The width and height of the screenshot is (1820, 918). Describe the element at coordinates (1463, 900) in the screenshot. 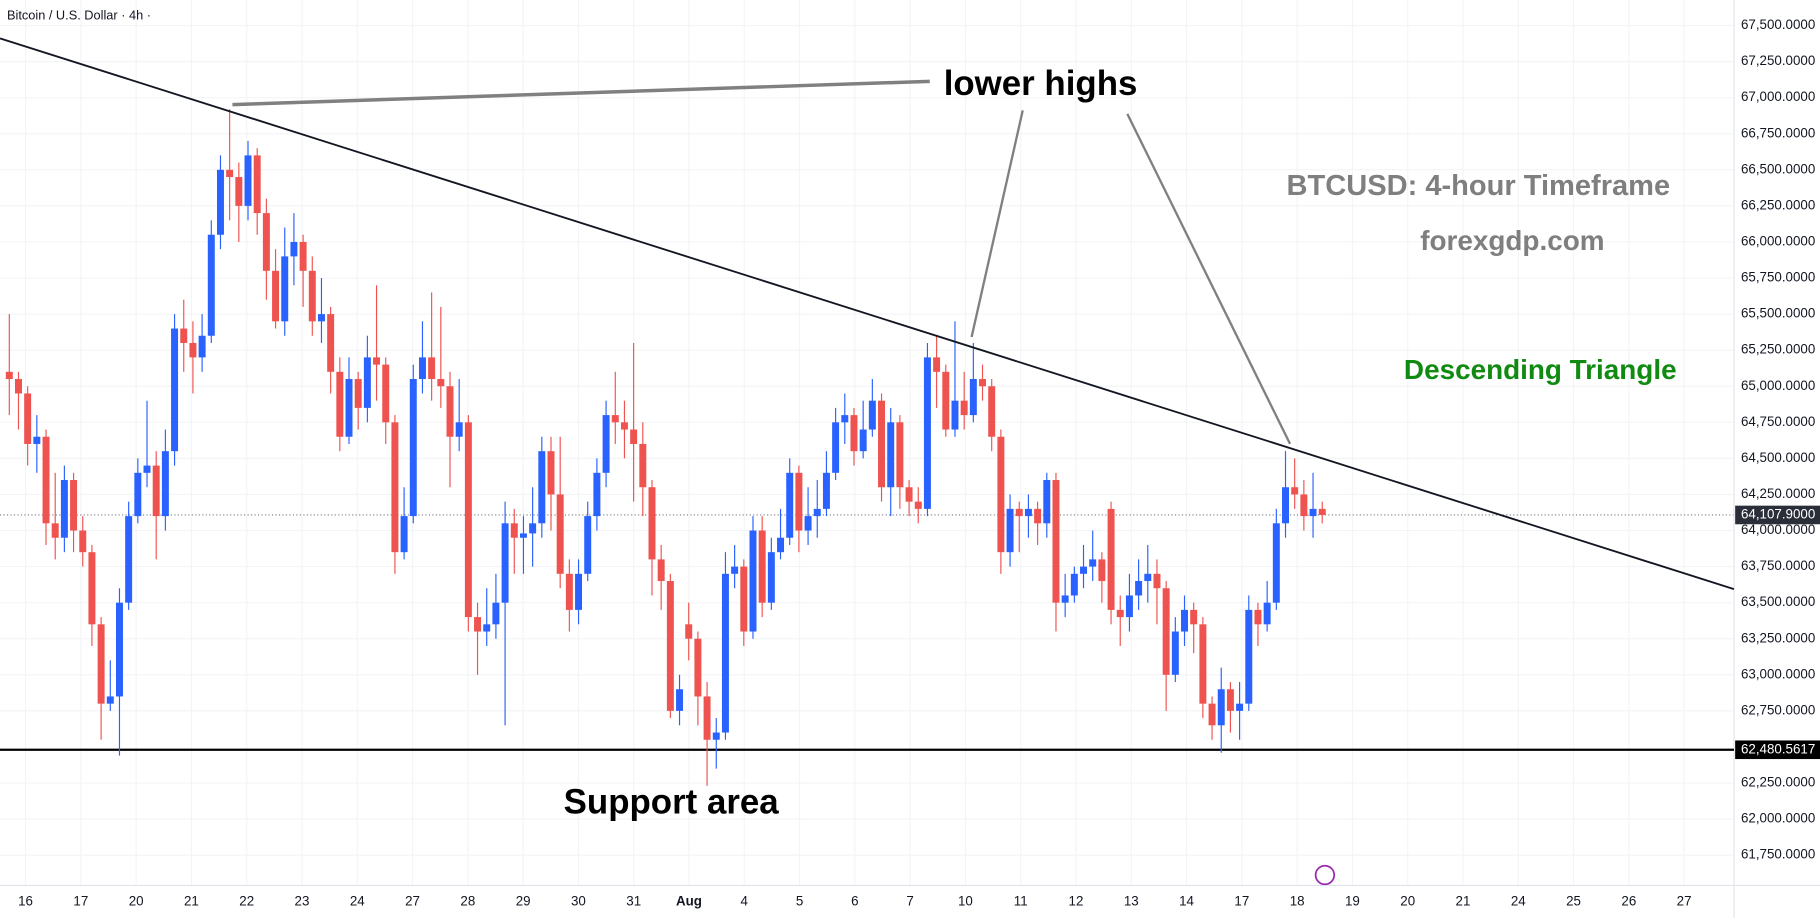

I see `x-tick-label: 21` at that location.